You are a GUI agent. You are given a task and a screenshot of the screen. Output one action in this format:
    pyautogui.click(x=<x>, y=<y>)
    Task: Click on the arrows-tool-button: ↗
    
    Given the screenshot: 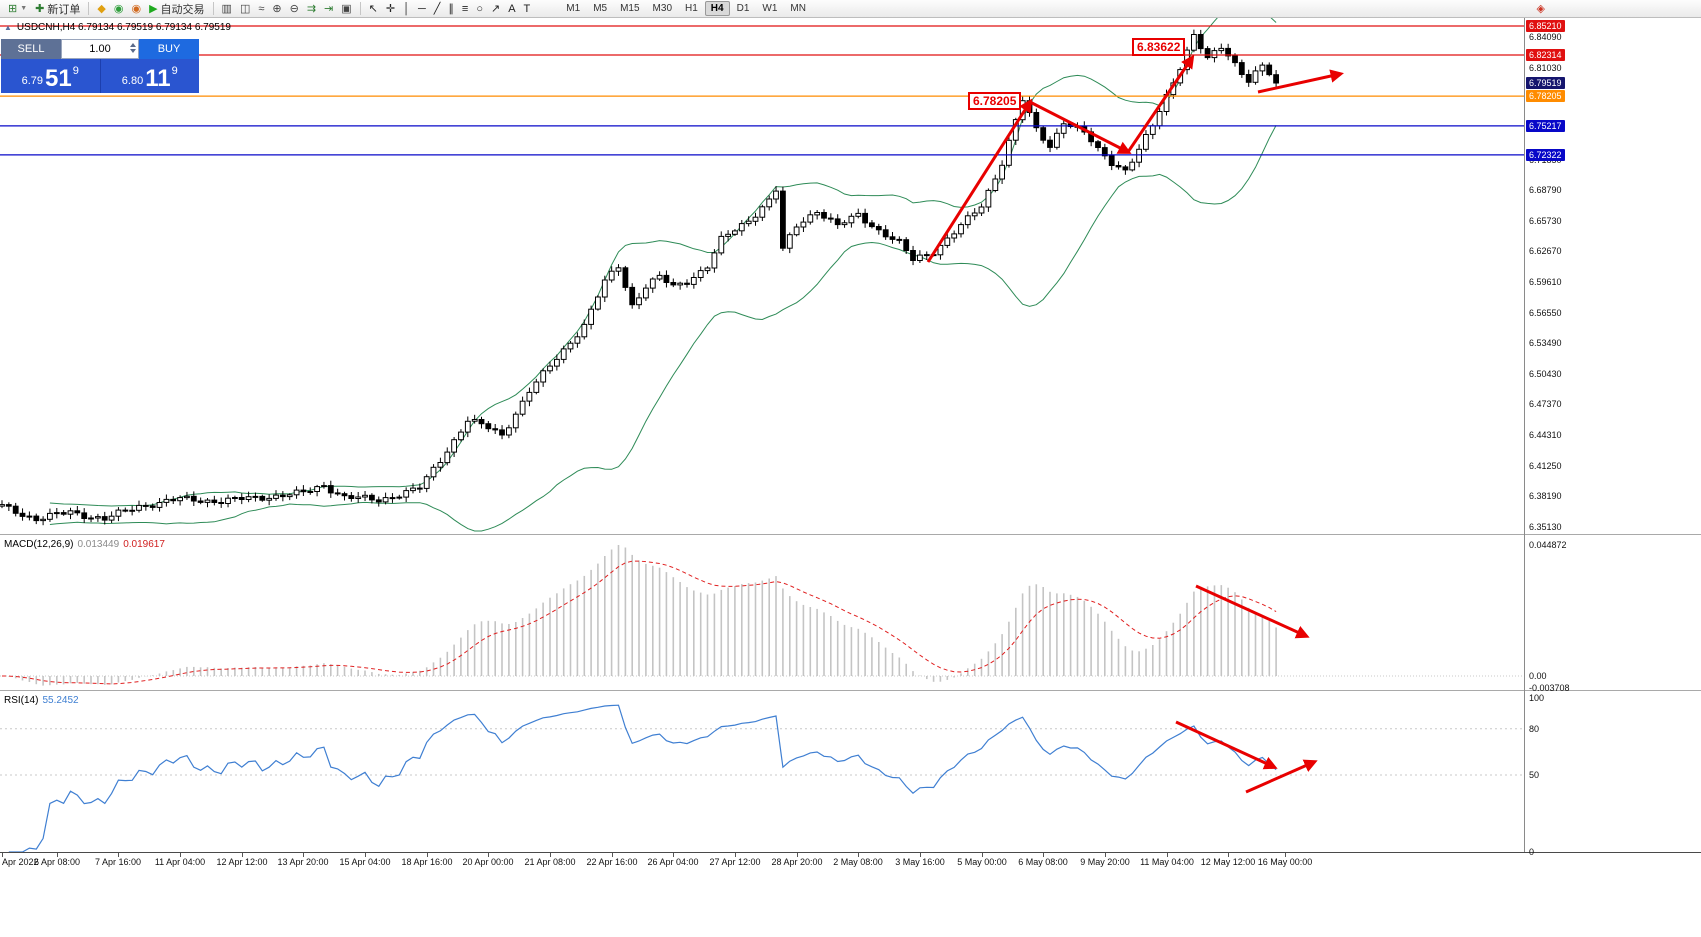 What is the action you would take?
    pyautogui.click(x=495, y=9)
    